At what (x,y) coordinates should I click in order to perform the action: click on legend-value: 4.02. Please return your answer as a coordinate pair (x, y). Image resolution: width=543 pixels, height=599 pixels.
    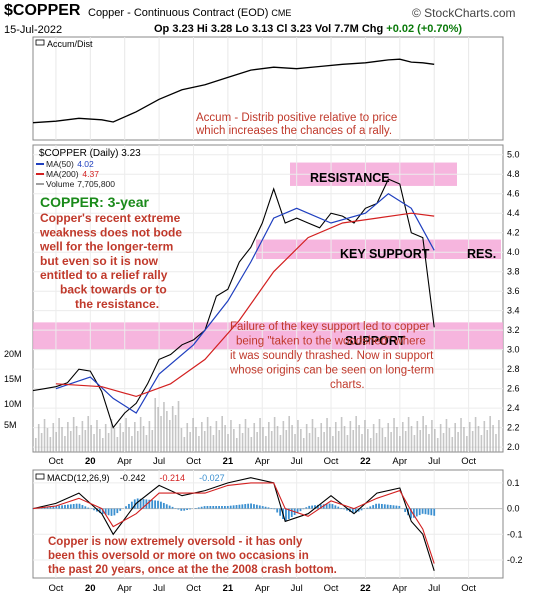
    Looking at the image, I should click on (85, 164).